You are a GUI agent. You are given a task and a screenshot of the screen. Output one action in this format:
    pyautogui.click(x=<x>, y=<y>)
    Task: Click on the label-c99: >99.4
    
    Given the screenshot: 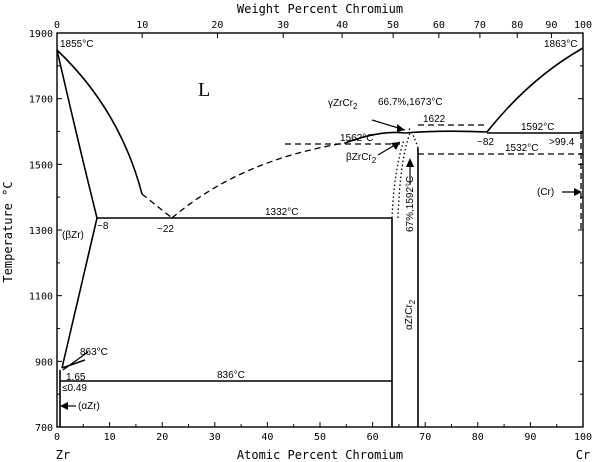 What is the action you would take?
    pyautogui.click(x=562, y=142)
    